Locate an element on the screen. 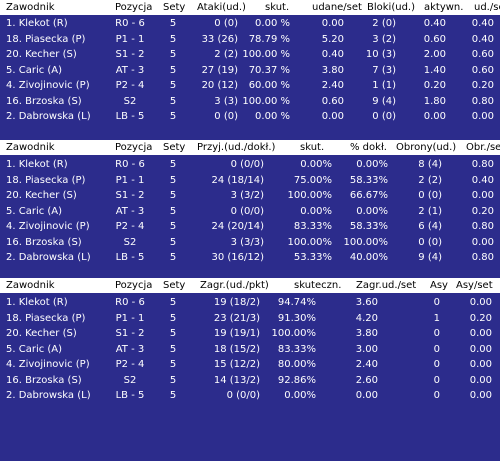 The image size is (500, 461). cell-defenses-per-set: 0.20 is located at coordinates (482, 211).